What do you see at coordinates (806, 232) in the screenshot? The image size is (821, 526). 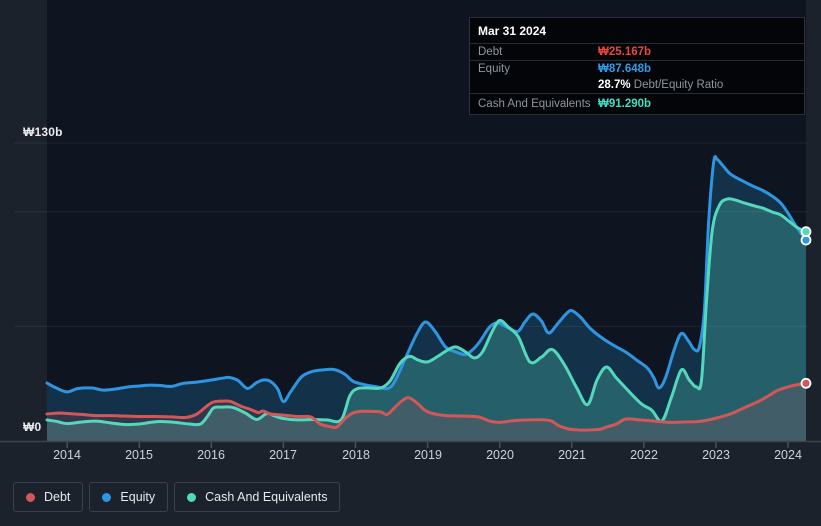 I see `cash-end-marker` at bounding box center [806, 232].